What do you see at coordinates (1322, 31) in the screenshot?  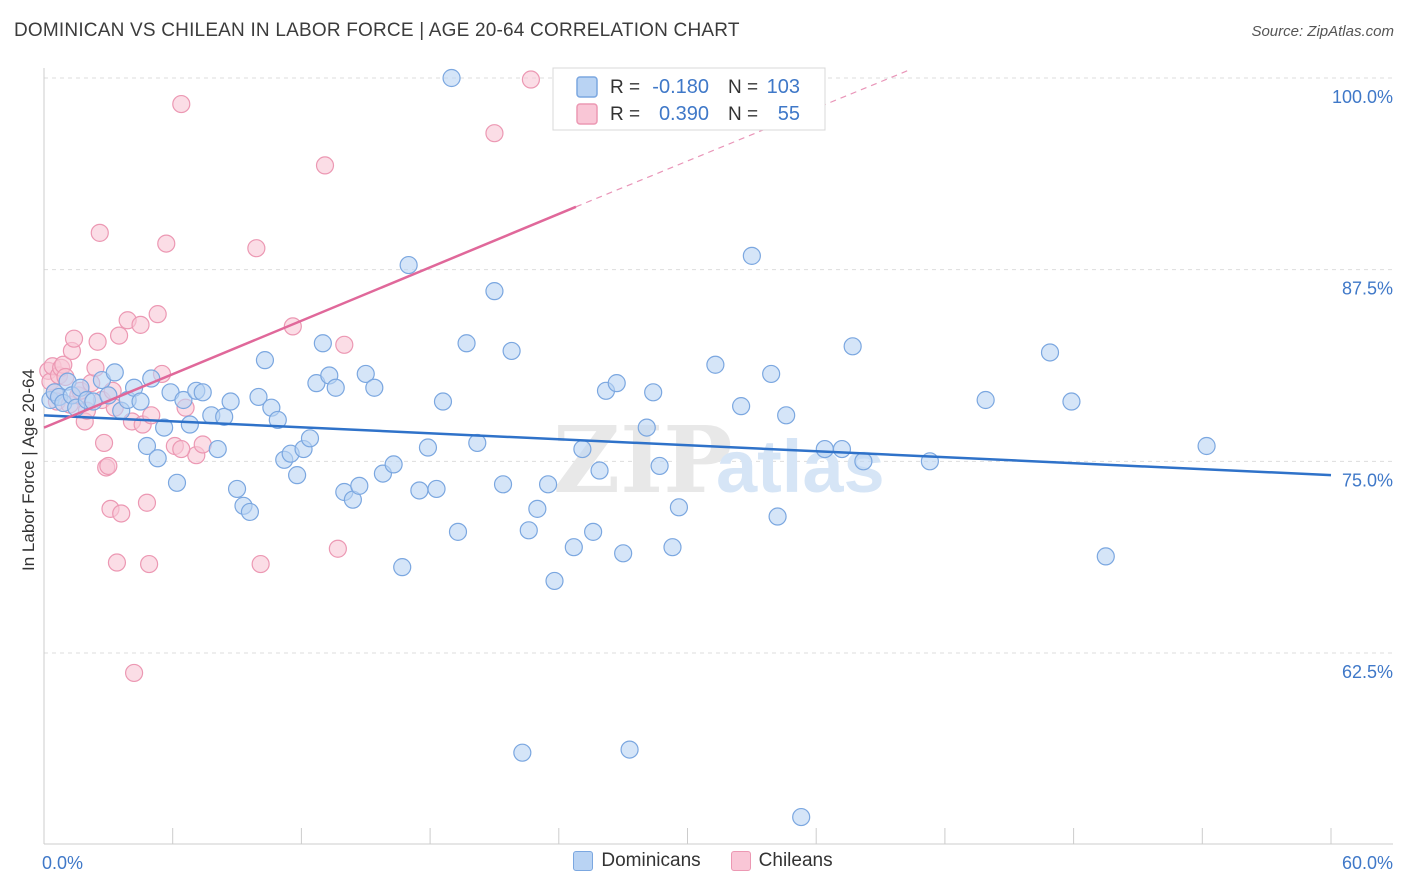 I see `source-label: Source: ZipAtlas.com` at bounding box center [1322, 31].